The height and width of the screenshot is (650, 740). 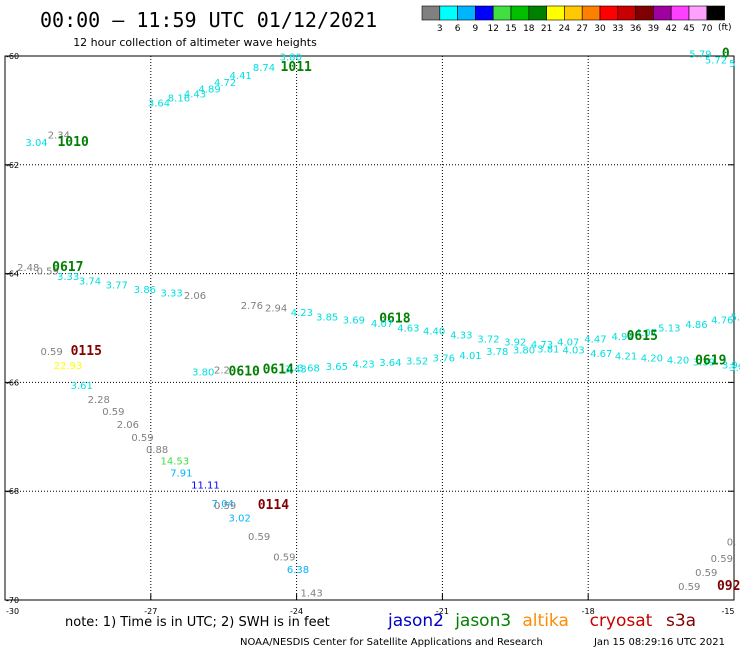 I want to click on wave-height-label: 22.93, so click(x=68, y=366).